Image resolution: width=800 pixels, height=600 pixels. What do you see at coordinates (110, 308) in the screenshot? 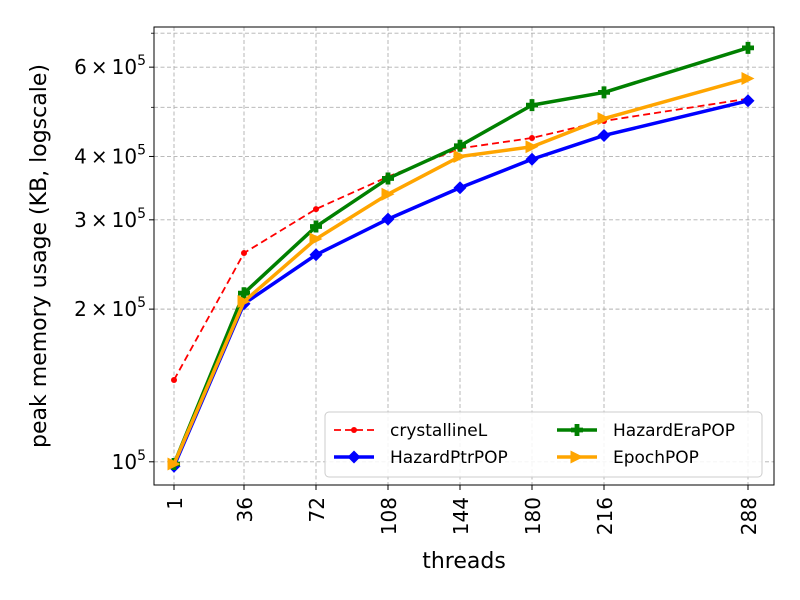
I see `y-tick-label: 2 × 105` at bounding box center [110, 308].